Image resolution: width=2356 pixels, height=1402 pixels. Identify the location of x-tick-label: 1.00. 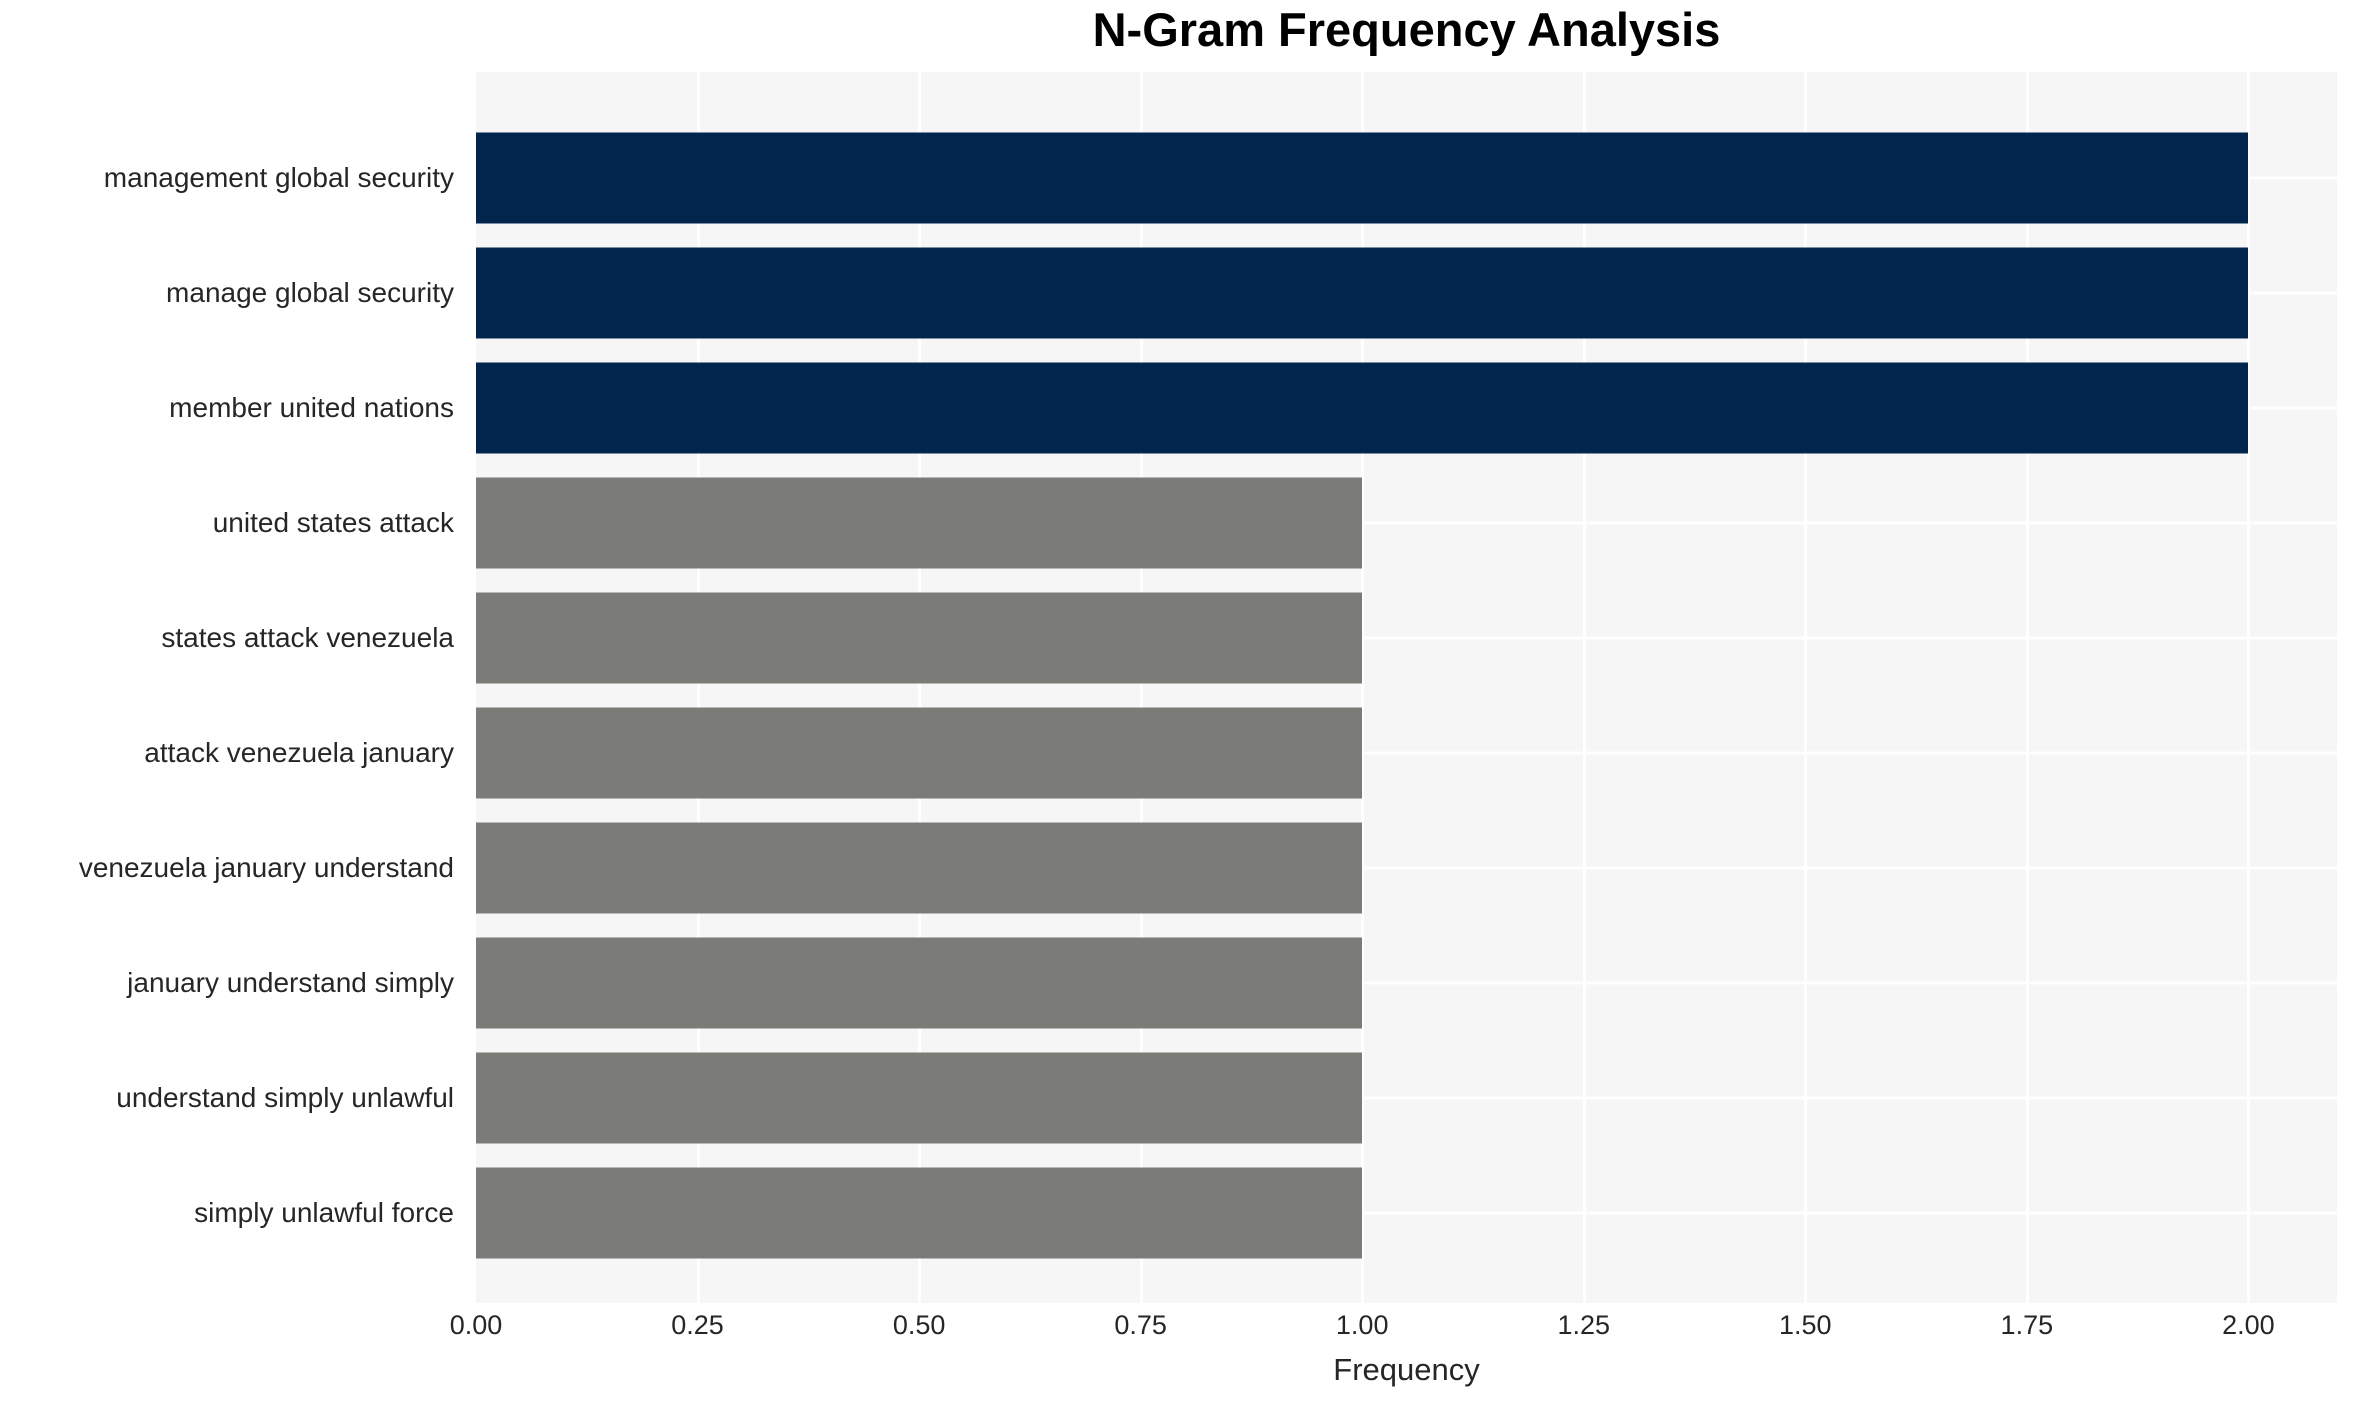
(1362, 1325).